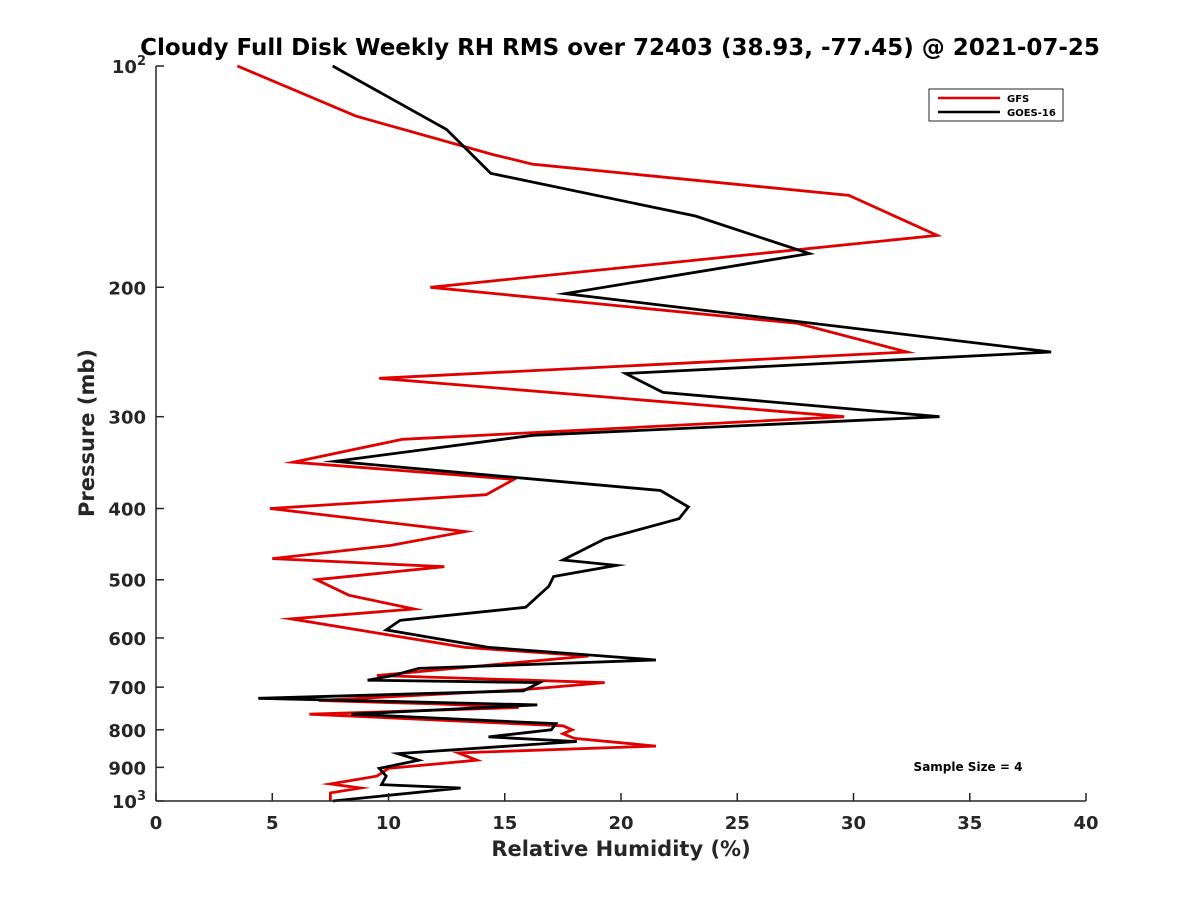 Image resolution: width=1200 pixels, height=900 pixels. I want to click on y-axis-label: Pressure (mb), so click(87, 433).